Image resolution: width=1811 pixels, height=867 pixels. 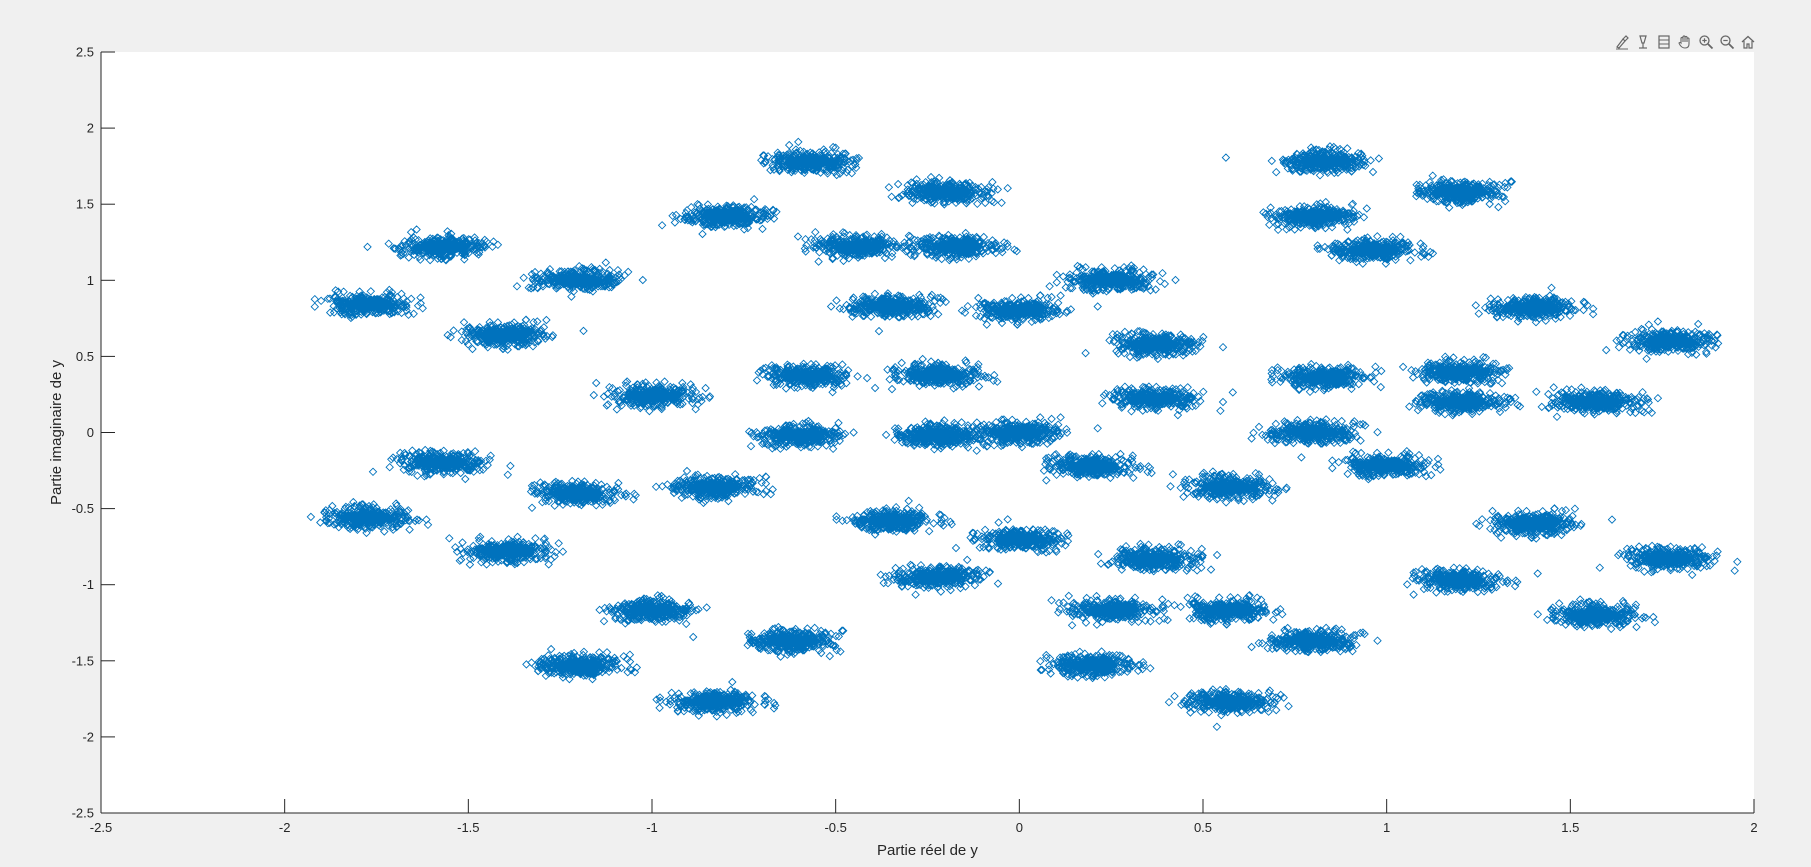 I want to click on y-tick-label: 0, so click(x=90, y=432).